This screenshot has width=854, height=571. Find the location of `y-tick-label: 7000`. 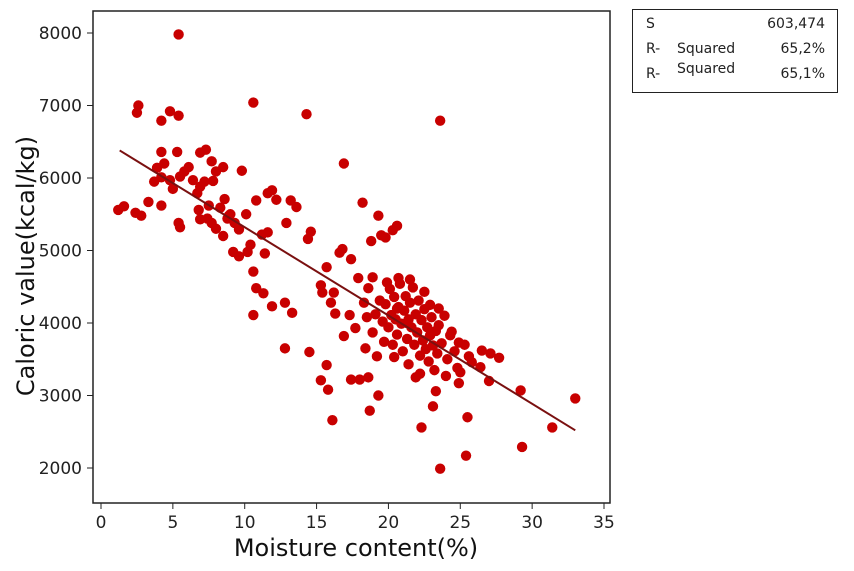

y-tick-label: 7000 is located at coordinates (60, 107).